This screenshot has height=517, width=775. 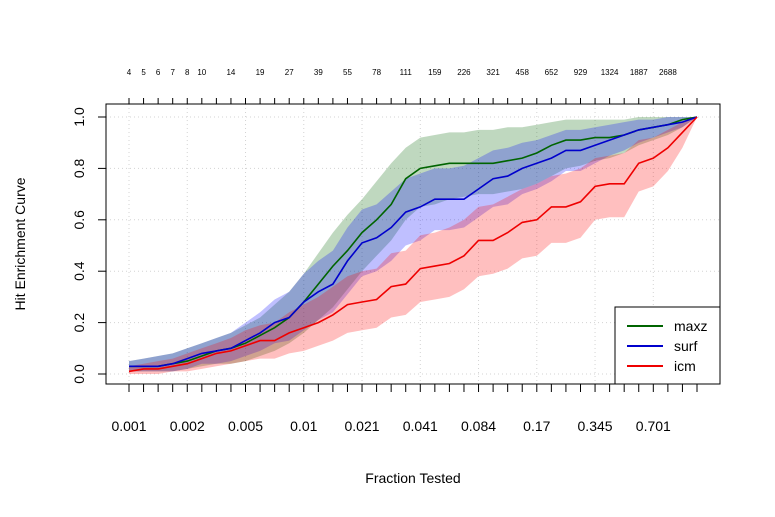 What do you see at coordinates (128, 426) in the screenshot?
I see `x-tick-label-0: 0.001` at bounding box center [128, 426].